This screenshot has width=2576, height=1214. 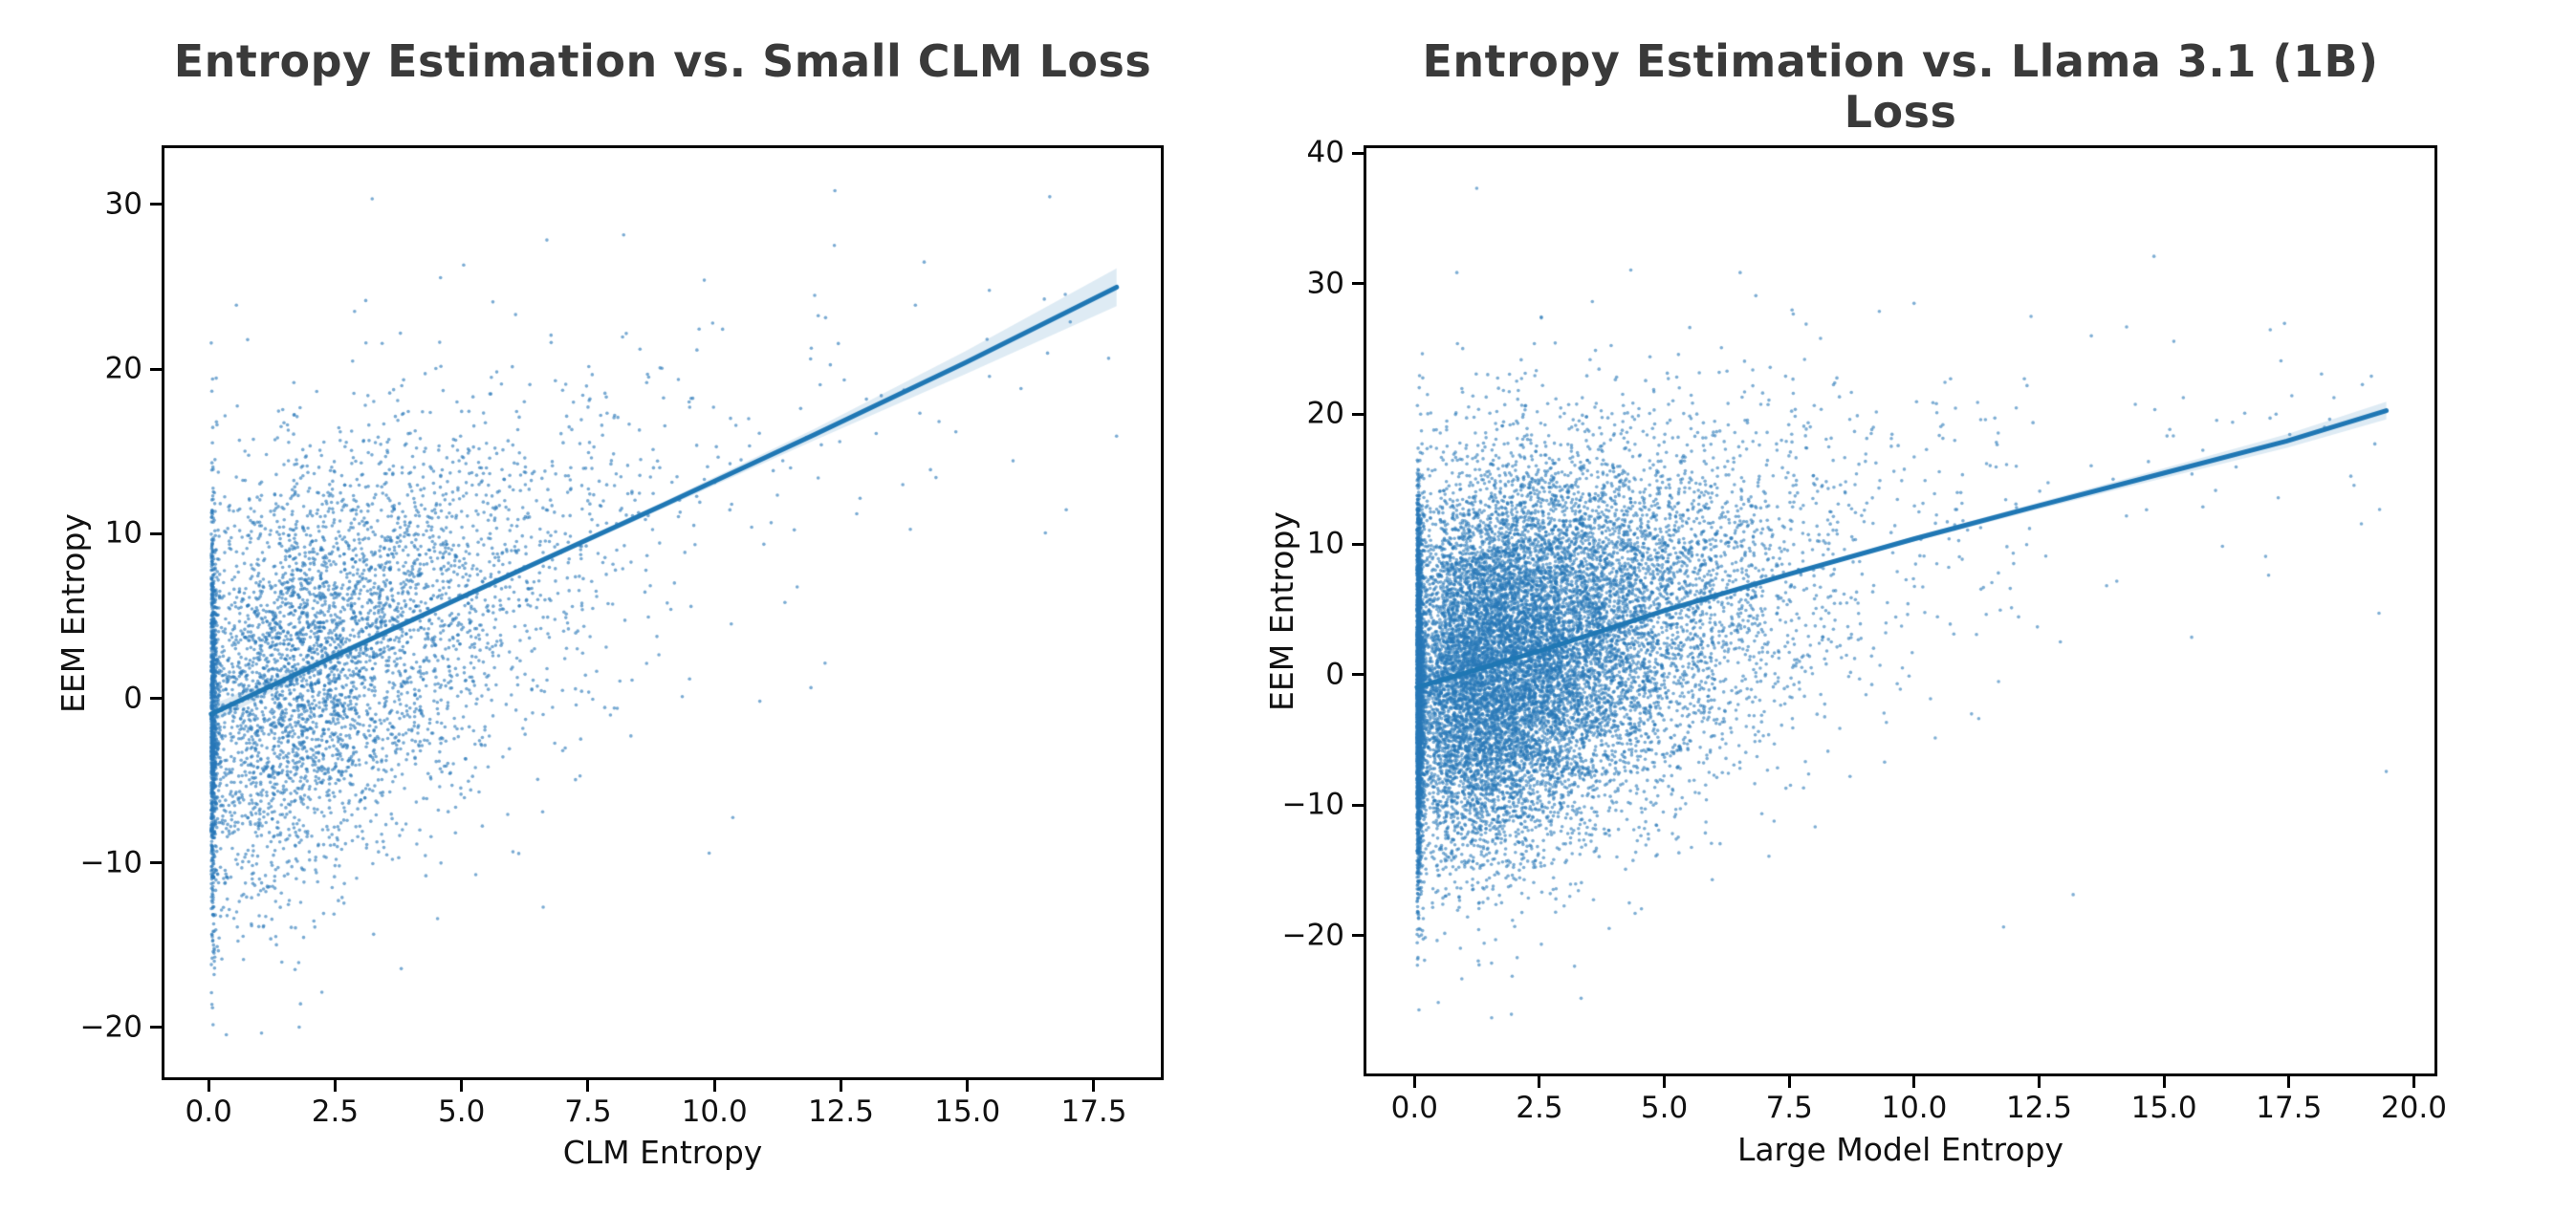 I want to click on x-tick-label: 20.0, so click(x=2413, y=1108).